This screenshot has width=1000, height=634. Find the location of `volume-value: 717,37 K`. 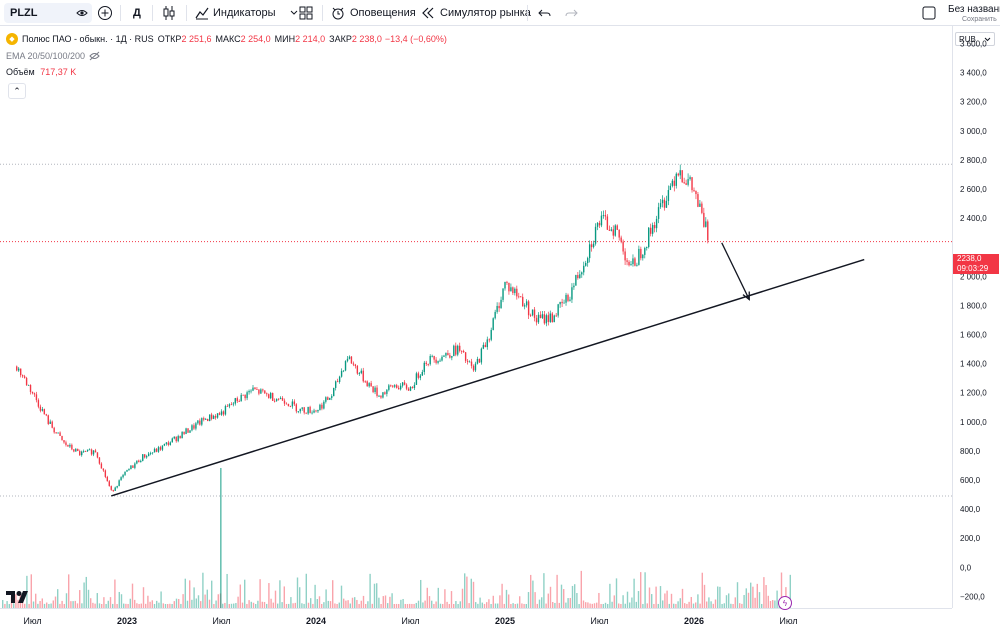

volume-value: 717,37 K is located at coordinates (58, 72).